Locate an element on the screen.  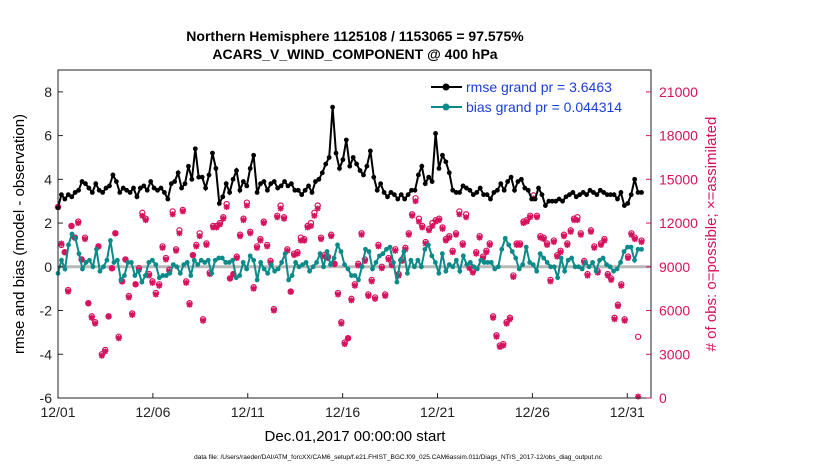
y-left-tick-label: -4 is located at coordinates (46, 354).